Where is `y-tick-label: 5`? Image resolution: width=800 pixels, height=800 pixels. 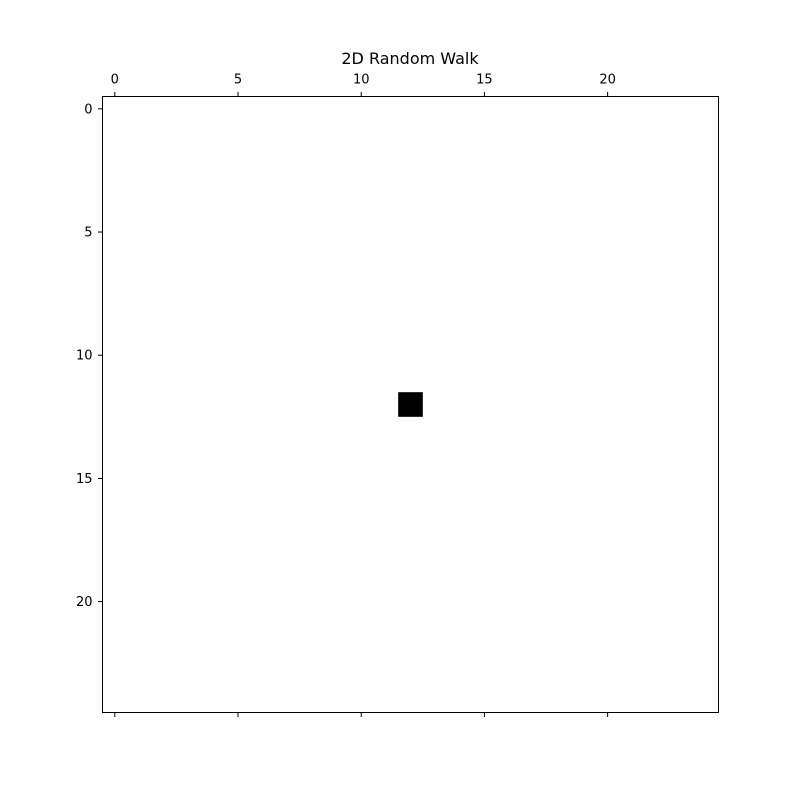 y-tick-label: 5 is located at coordinates (88, 233).